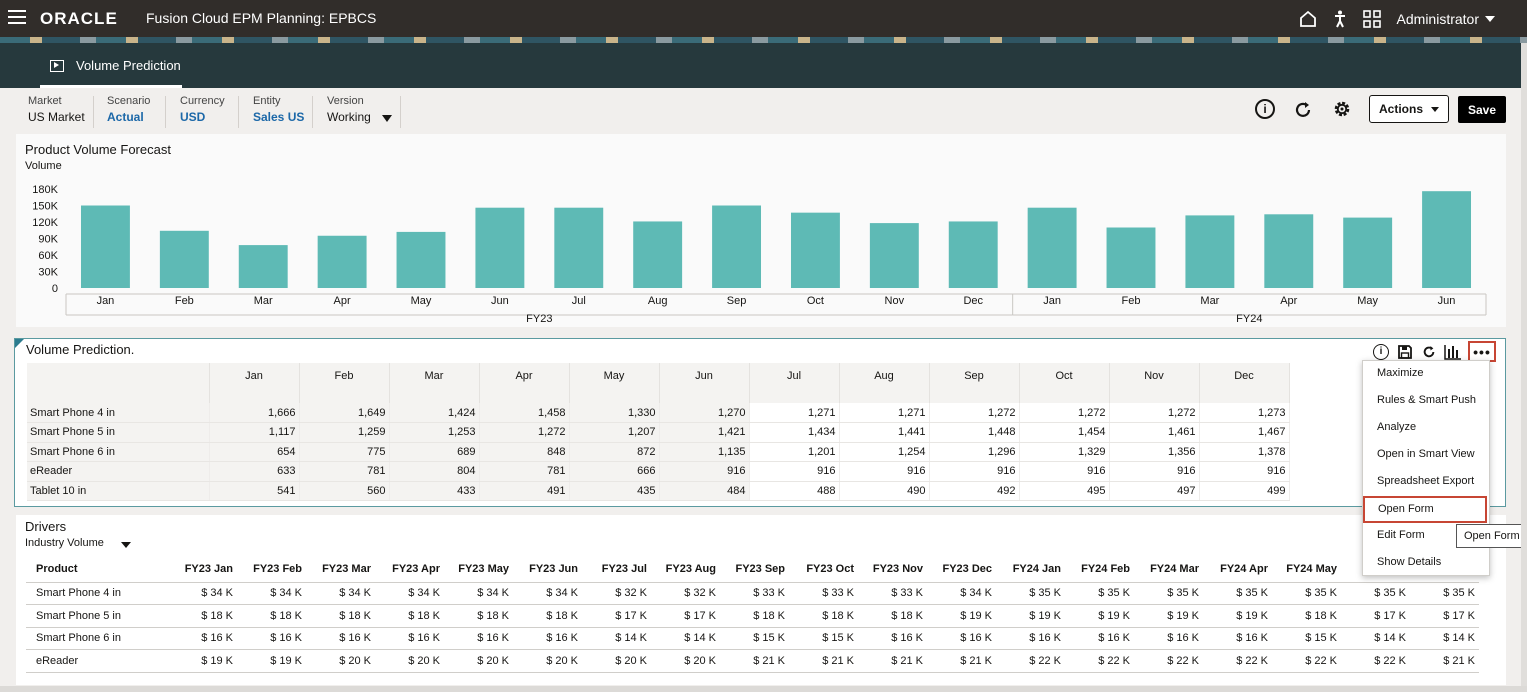 The width and height of the screenshot is (1527, 692). Describe the element at coordinates (340, 569) in the screenshot. I see `column-header: FY23 Mar` at that location.